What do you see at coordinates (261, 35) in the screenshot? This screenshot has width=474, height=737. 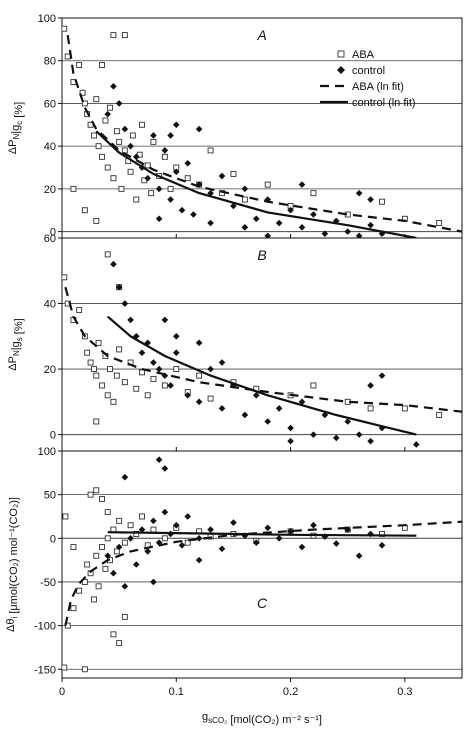 I see `panel-label: A` at bounding box center [261, 35].